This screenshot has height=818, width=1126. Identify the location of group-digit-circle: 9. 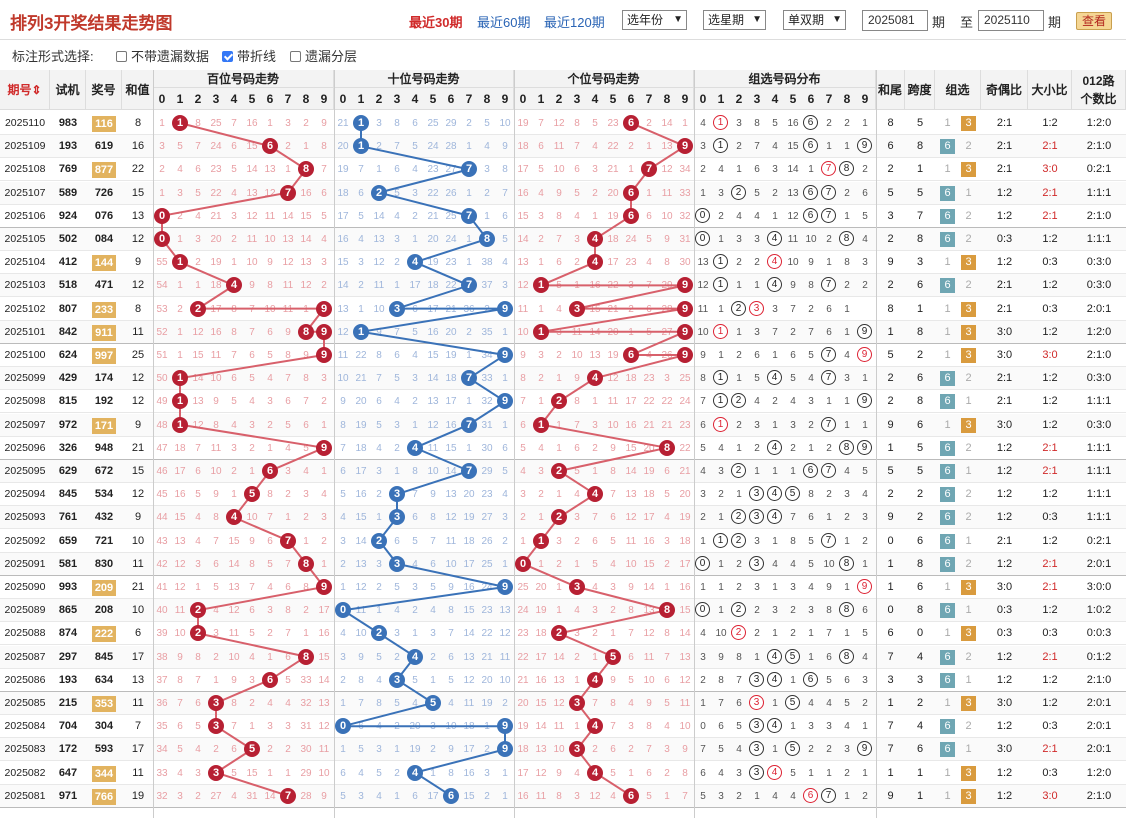
(864, 331).